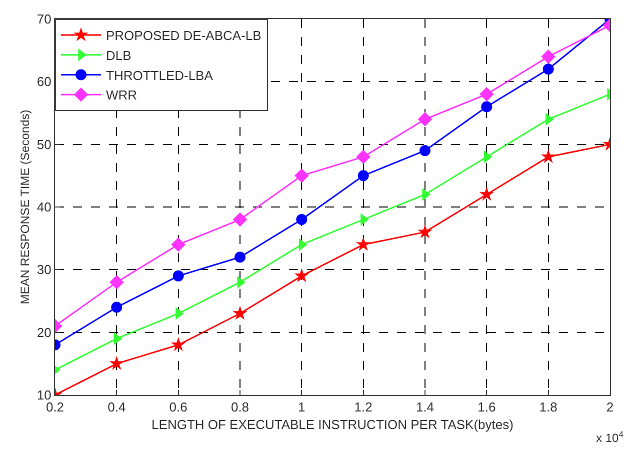 The width and height of the screenshot is (638, 455). I want to click on x-axis-title: LENGTH OF EXECUTABLE INSTRUCTION PER TASK(bytes), so click(333, 424).